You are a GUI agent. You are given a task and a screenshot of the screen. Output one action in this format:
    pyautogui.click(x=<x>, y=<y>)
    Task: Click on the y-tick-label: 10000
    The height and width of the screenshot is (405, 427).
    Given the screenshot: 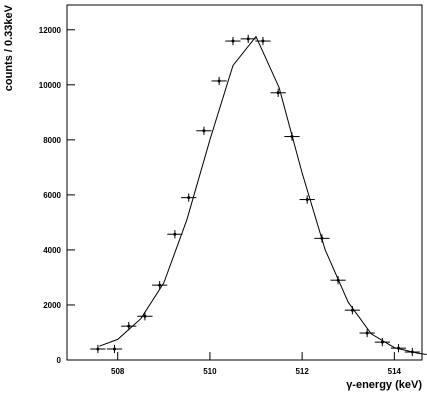 What is the action you would take?
    pyautogui.click(x=50, y=85)
    